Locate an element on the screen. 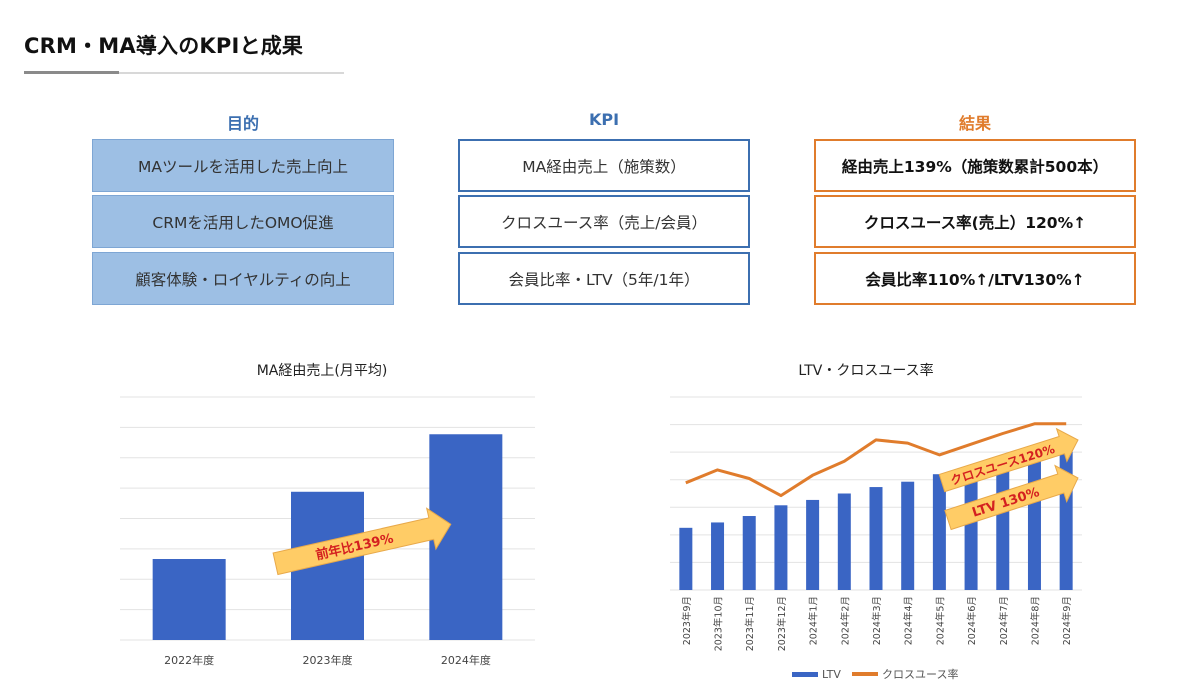 The image size is (1200, 700). legend-label-crossuse: クロスユース率 is located at coordinates (920, 674).